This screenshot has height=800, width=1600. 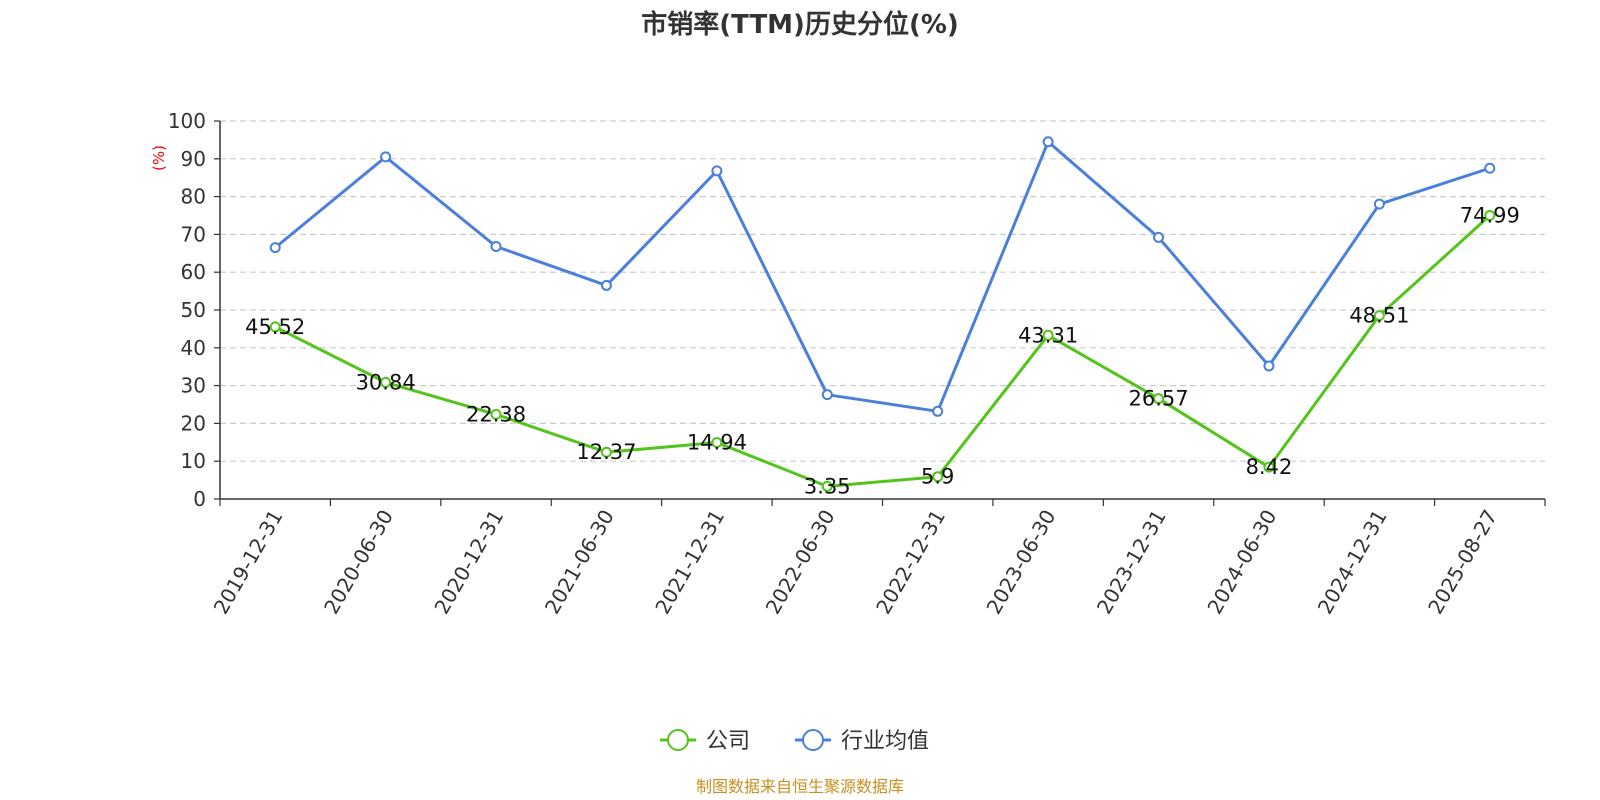 What do you see at coordinates (193, 234) in the screenshot?
I see `y-tick-label: 70` at bounding box center [193, 234].